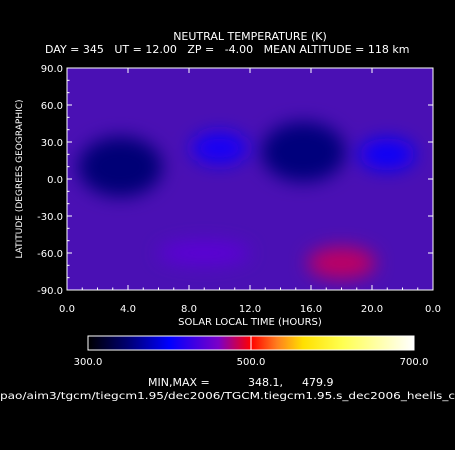  Describe the element at coordinates (318, 382) in the screenshot. I see `max-value: 479.9` at that location.